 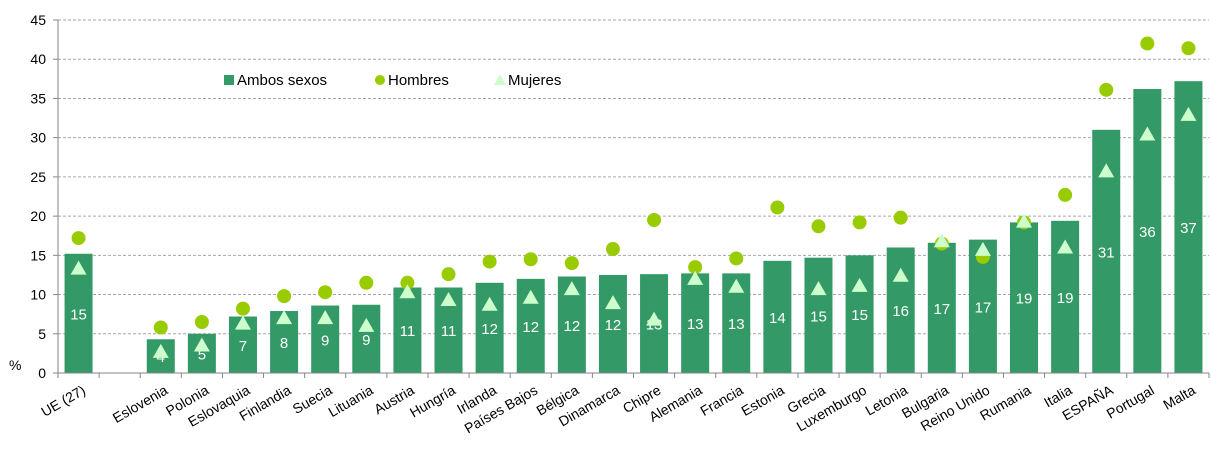 I want to click on y-axis-label: %, so click(x=15, y=365).